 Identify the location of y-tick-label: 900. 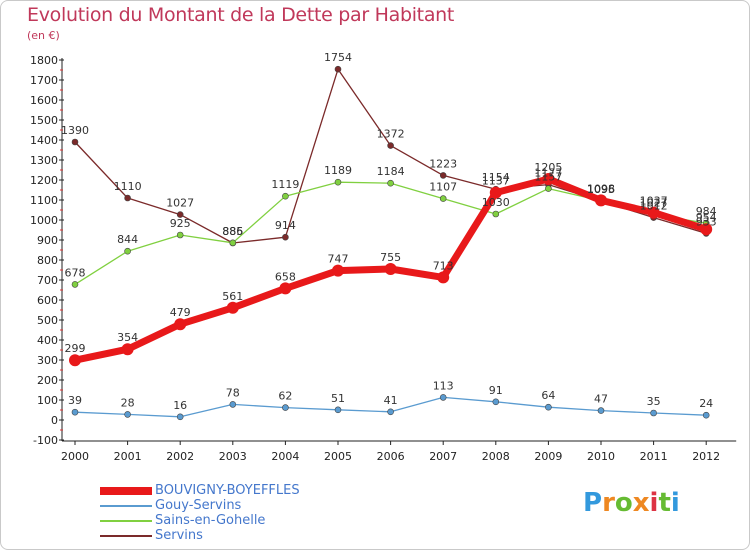
(47, 240).